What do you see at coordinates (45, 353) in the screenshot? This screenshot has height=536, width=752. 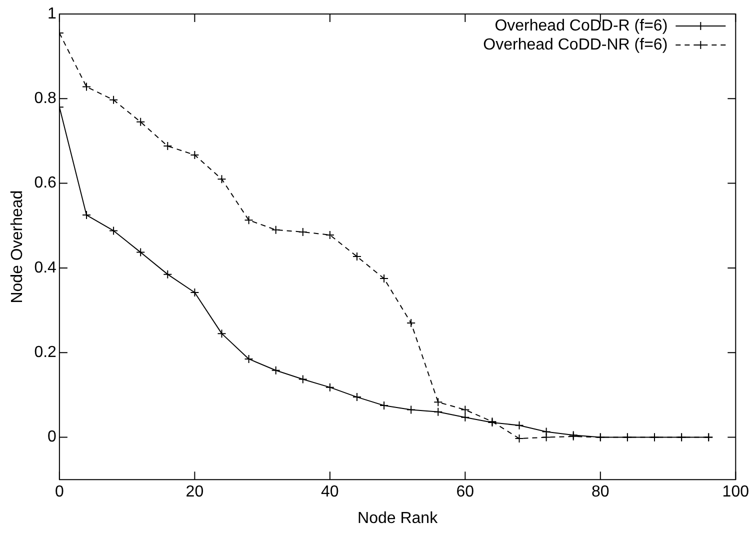 I see `y-tick-label: 0.2` at bounding box center [45, 353].